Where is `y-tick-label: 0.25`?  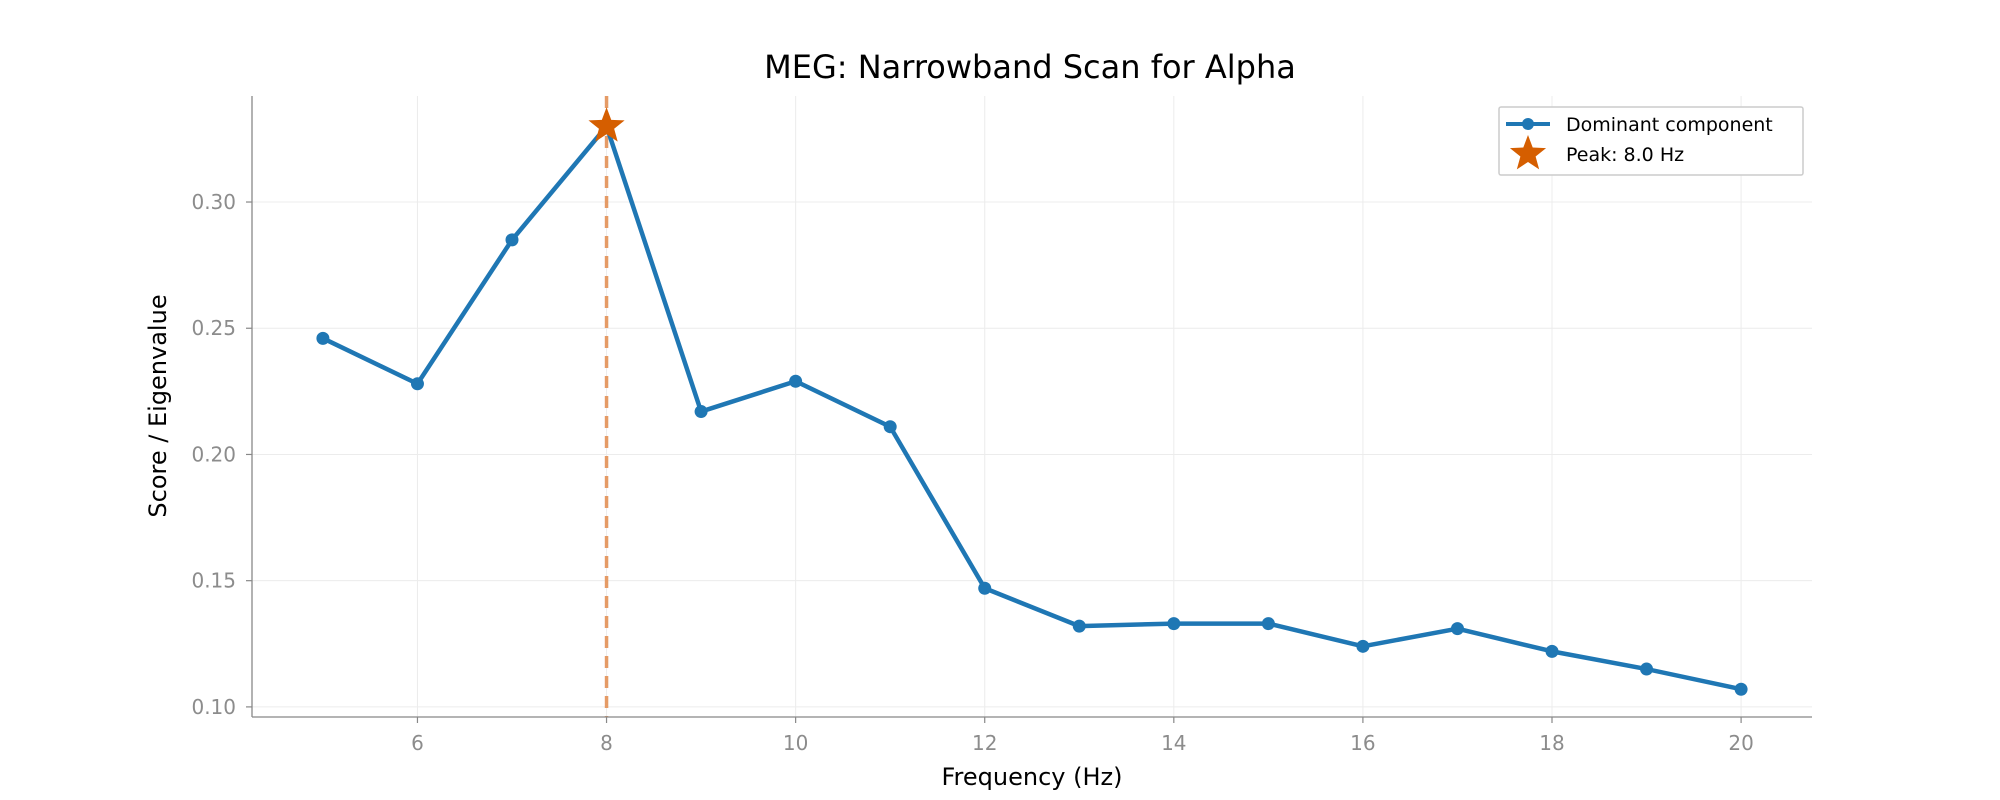 y-tick-label: 0.25 is located at coordinates (213, 328).